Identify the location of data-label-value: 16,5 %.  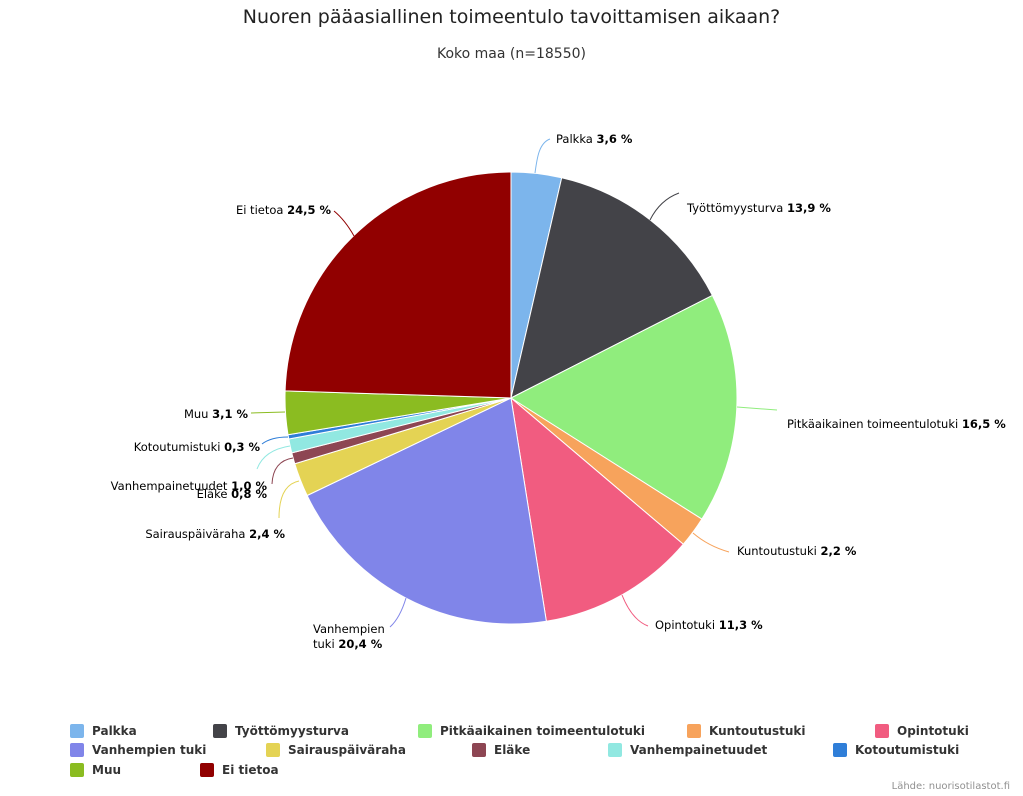
(983, 423).